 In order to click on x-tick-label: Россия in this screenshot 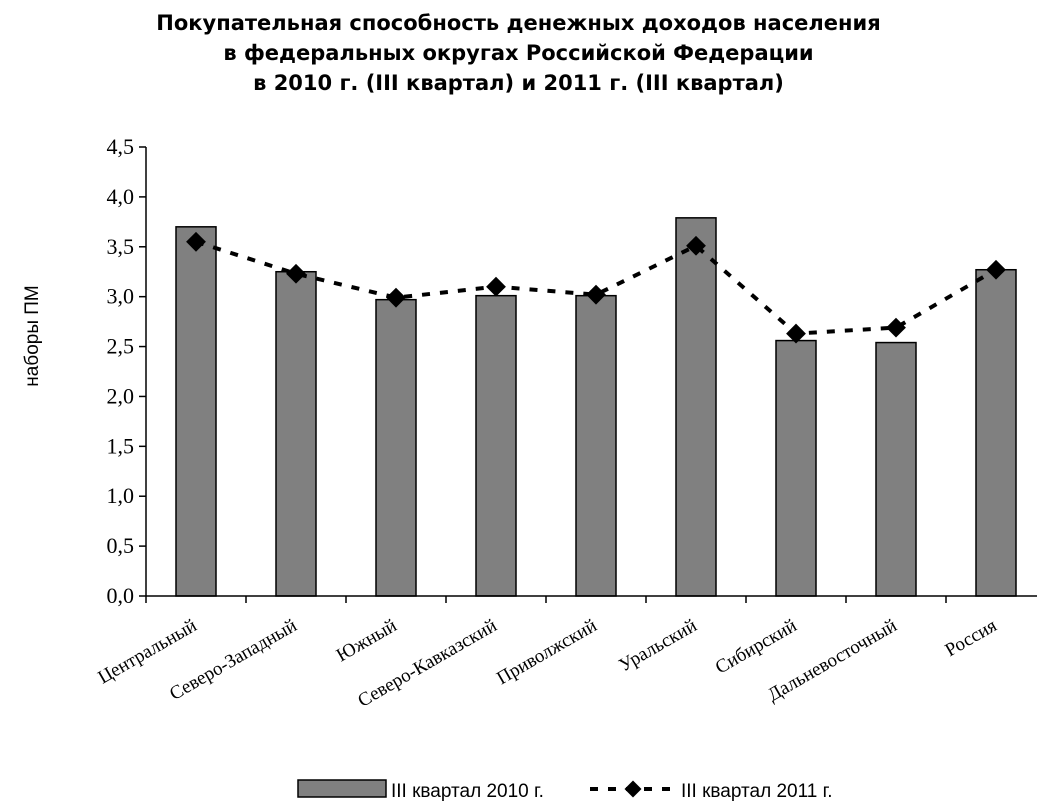, I will do `click(971, 638)`.